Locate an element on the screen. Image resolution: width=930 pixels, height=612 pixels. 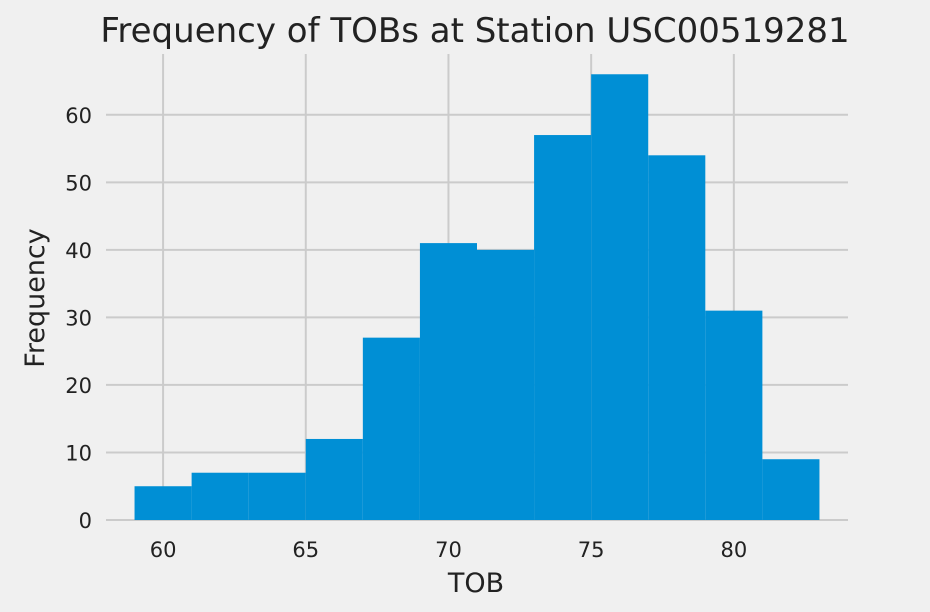
x-tick-label: 60 is located at coordinates (163, 550).